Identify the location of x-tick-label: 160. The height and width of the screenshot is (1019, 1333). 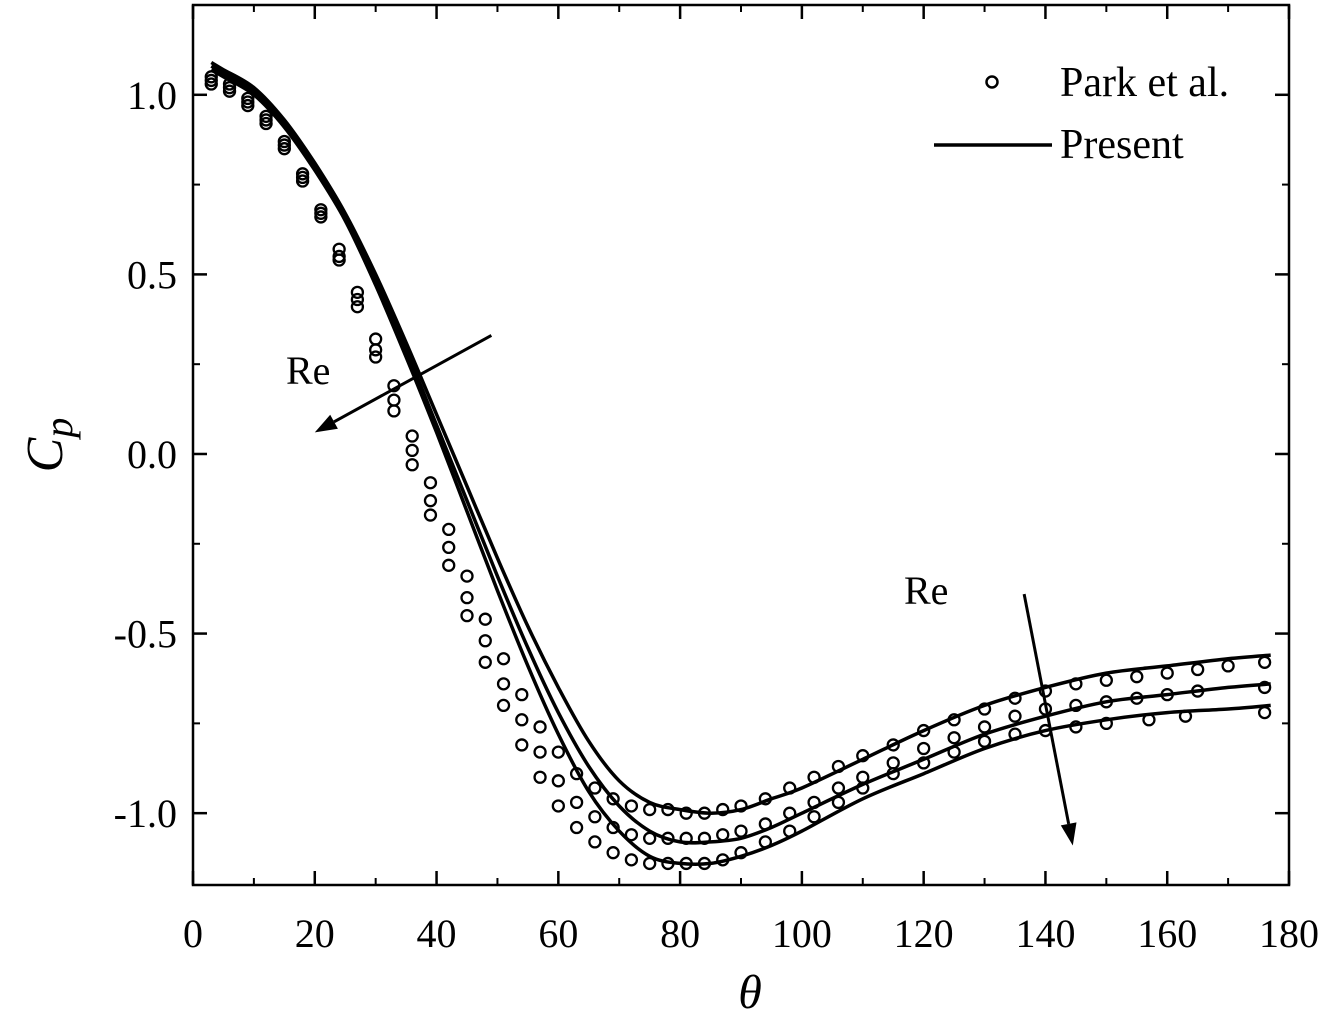
(1167, 933).